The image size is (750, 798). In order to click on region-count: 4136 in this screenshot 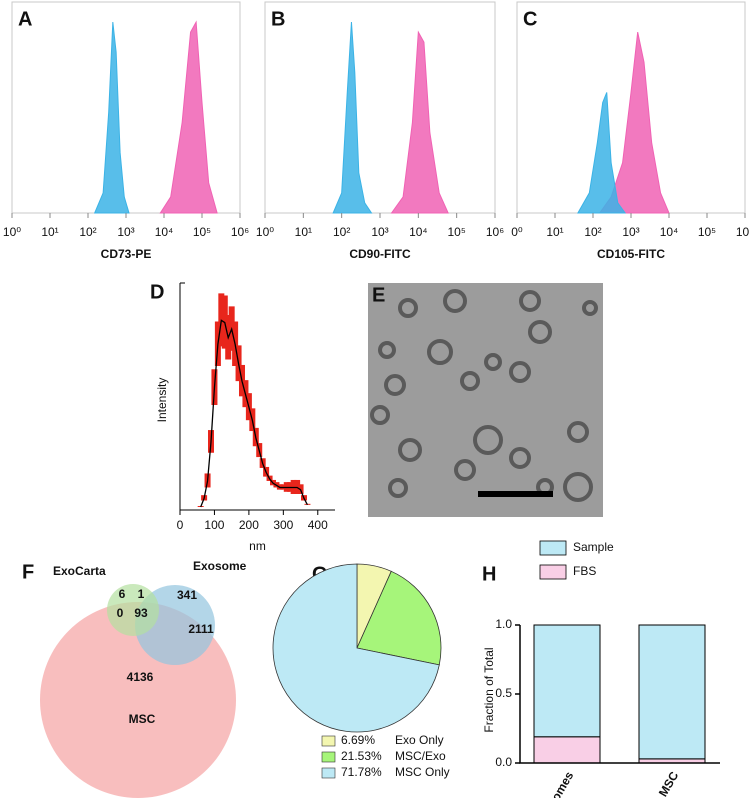, I will do `click(140, 677)`.